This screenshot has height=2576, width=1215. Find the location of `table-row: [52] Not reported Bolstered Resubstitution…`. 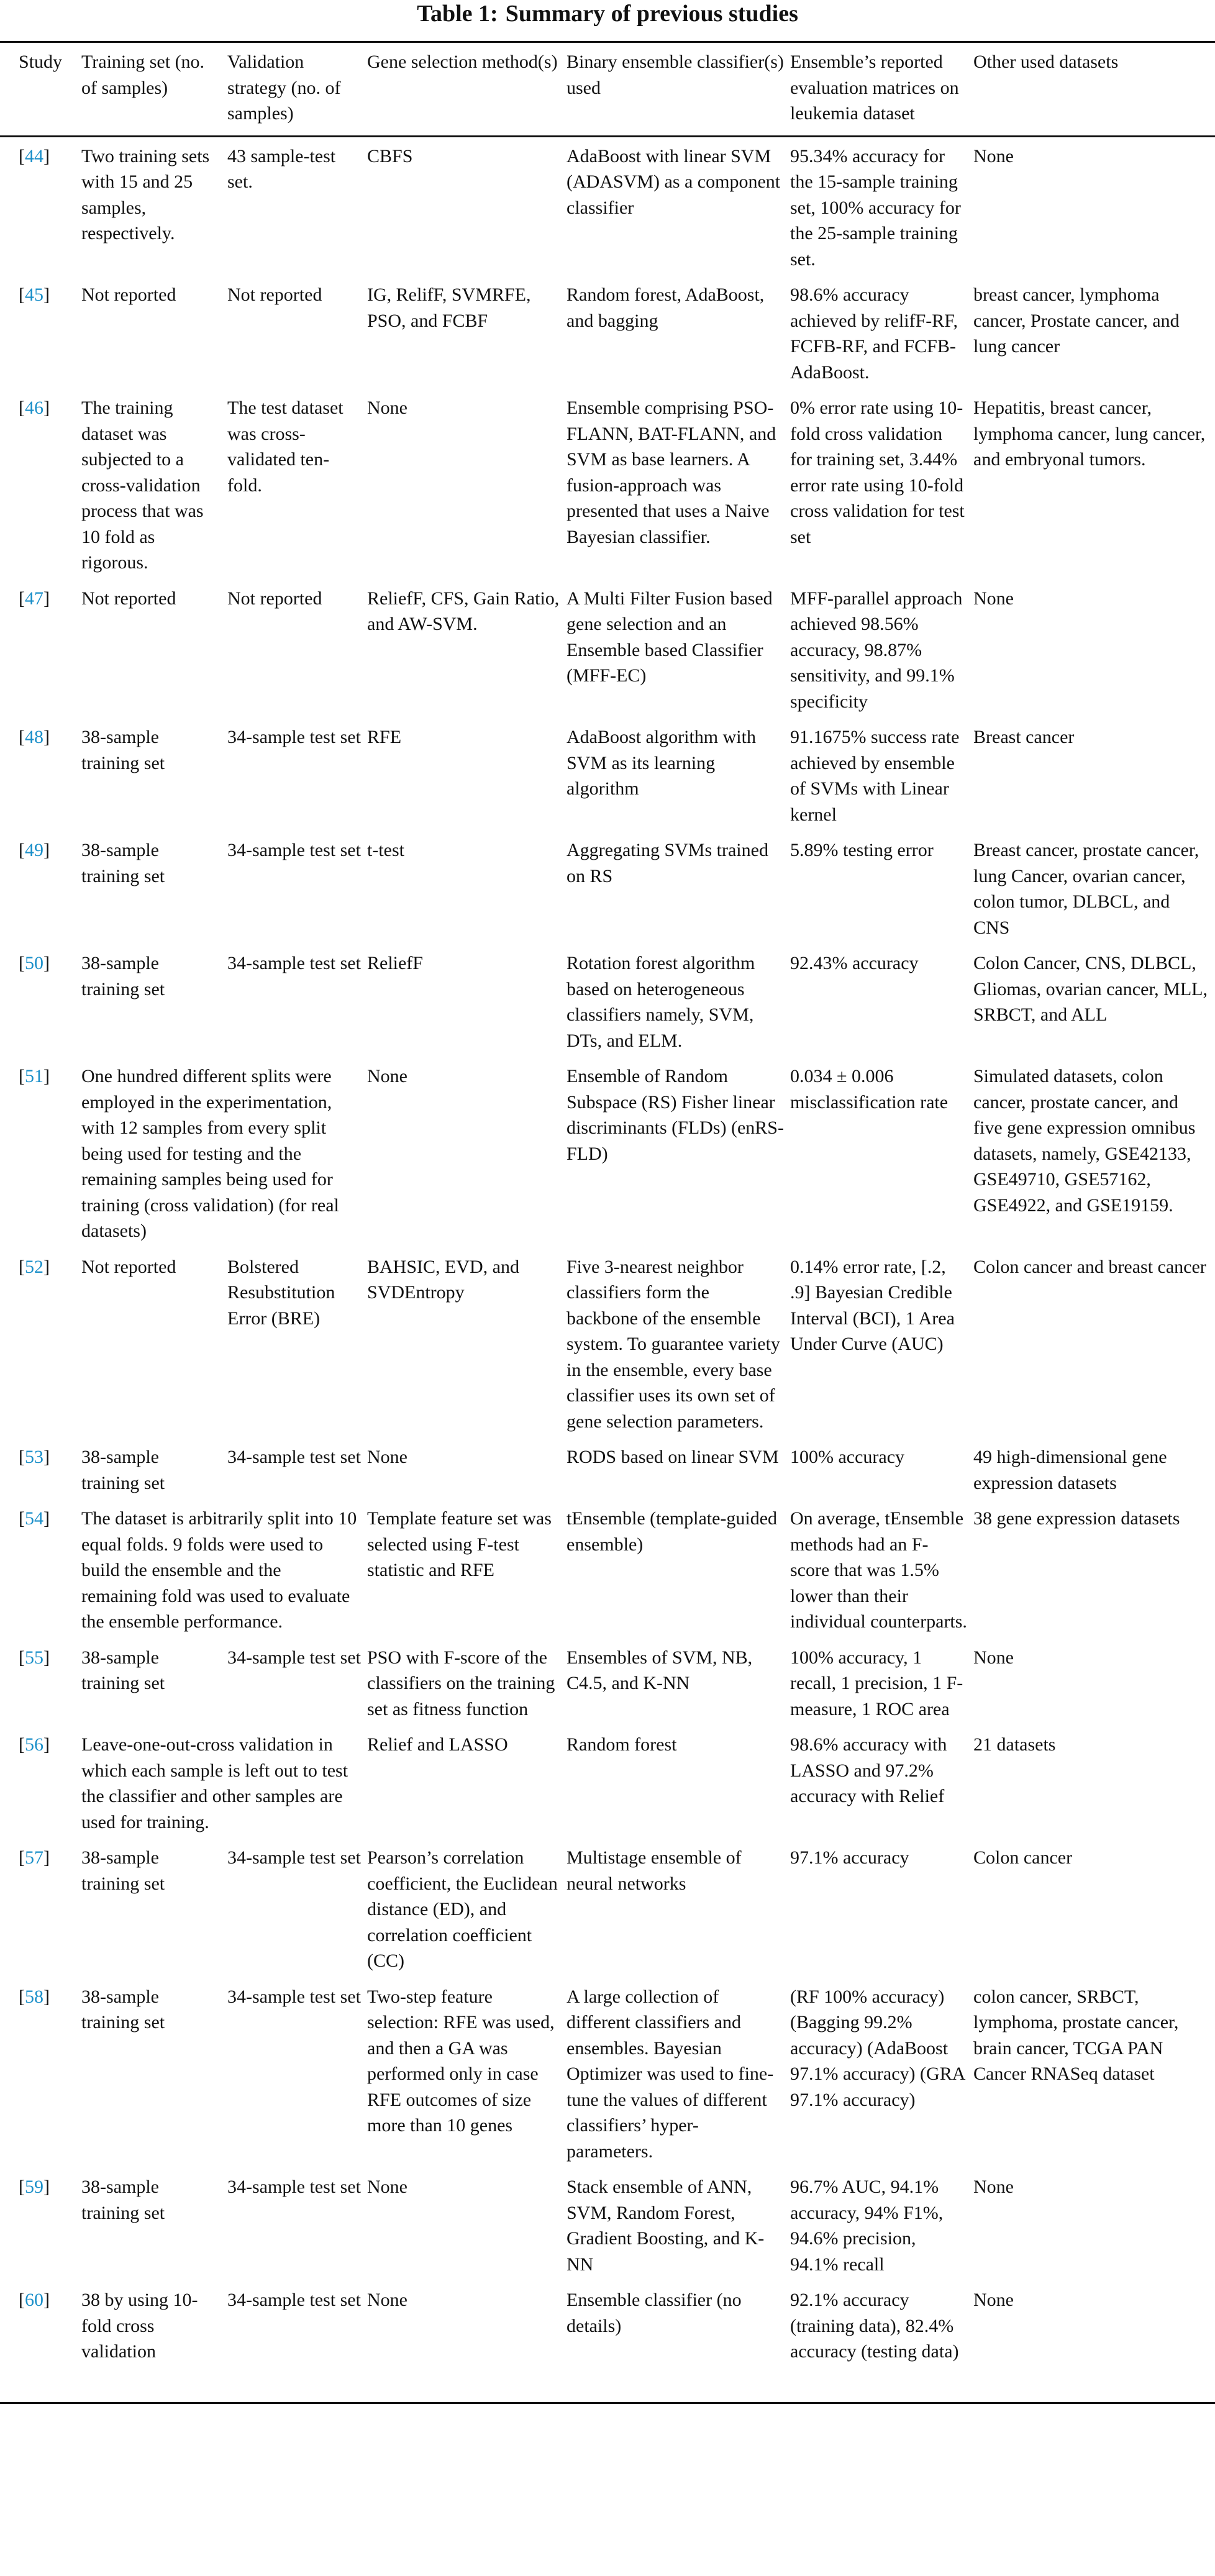

table-row: [52] Not reported Bolstered Resubstitution… is located at coordinates (607, 1343).